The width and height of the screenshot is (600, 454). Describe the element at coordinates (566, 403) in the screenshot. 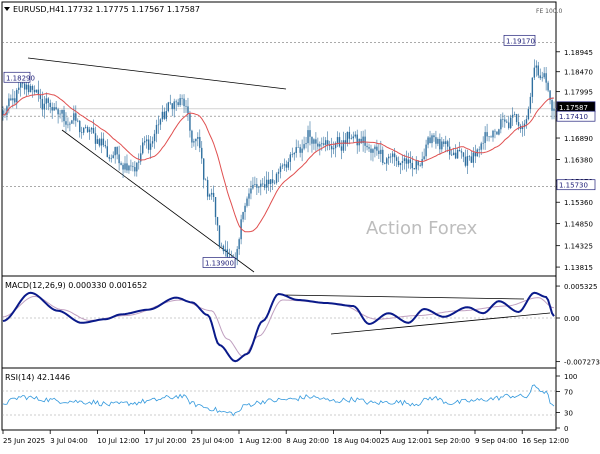

I see `rsi-axis: 100 70 30 0` at that location.